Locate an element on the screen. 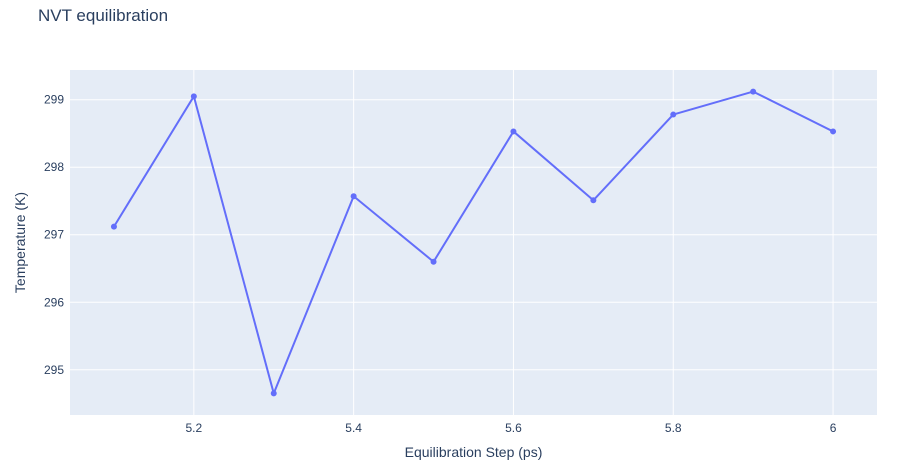  x-tick-label: 6 is located at coordinates (833, 428).